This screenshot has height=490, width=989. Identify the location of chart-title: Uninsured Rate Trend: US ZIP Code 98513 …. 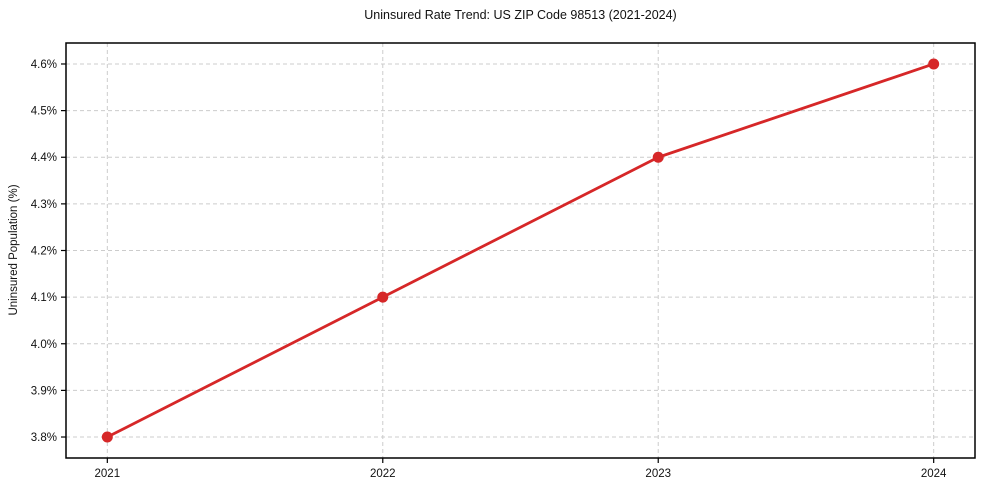
(520, 15).